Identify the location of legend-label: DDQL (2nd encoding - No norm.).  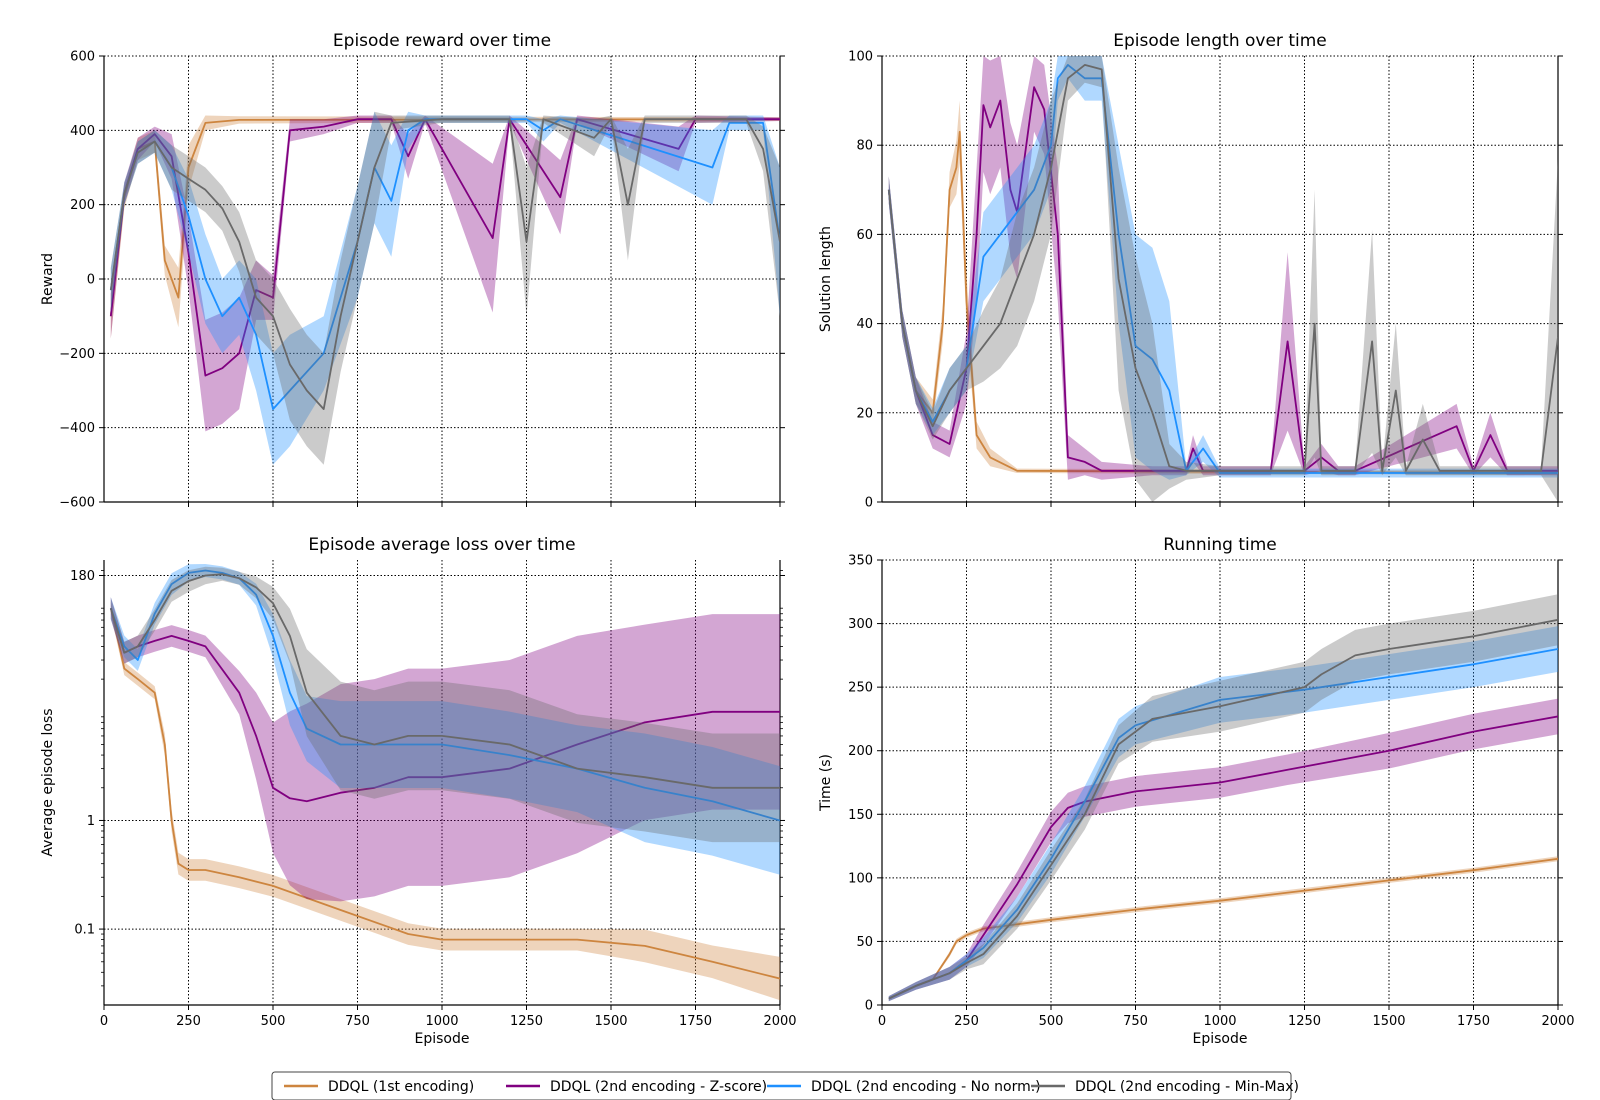
(926, 1087).